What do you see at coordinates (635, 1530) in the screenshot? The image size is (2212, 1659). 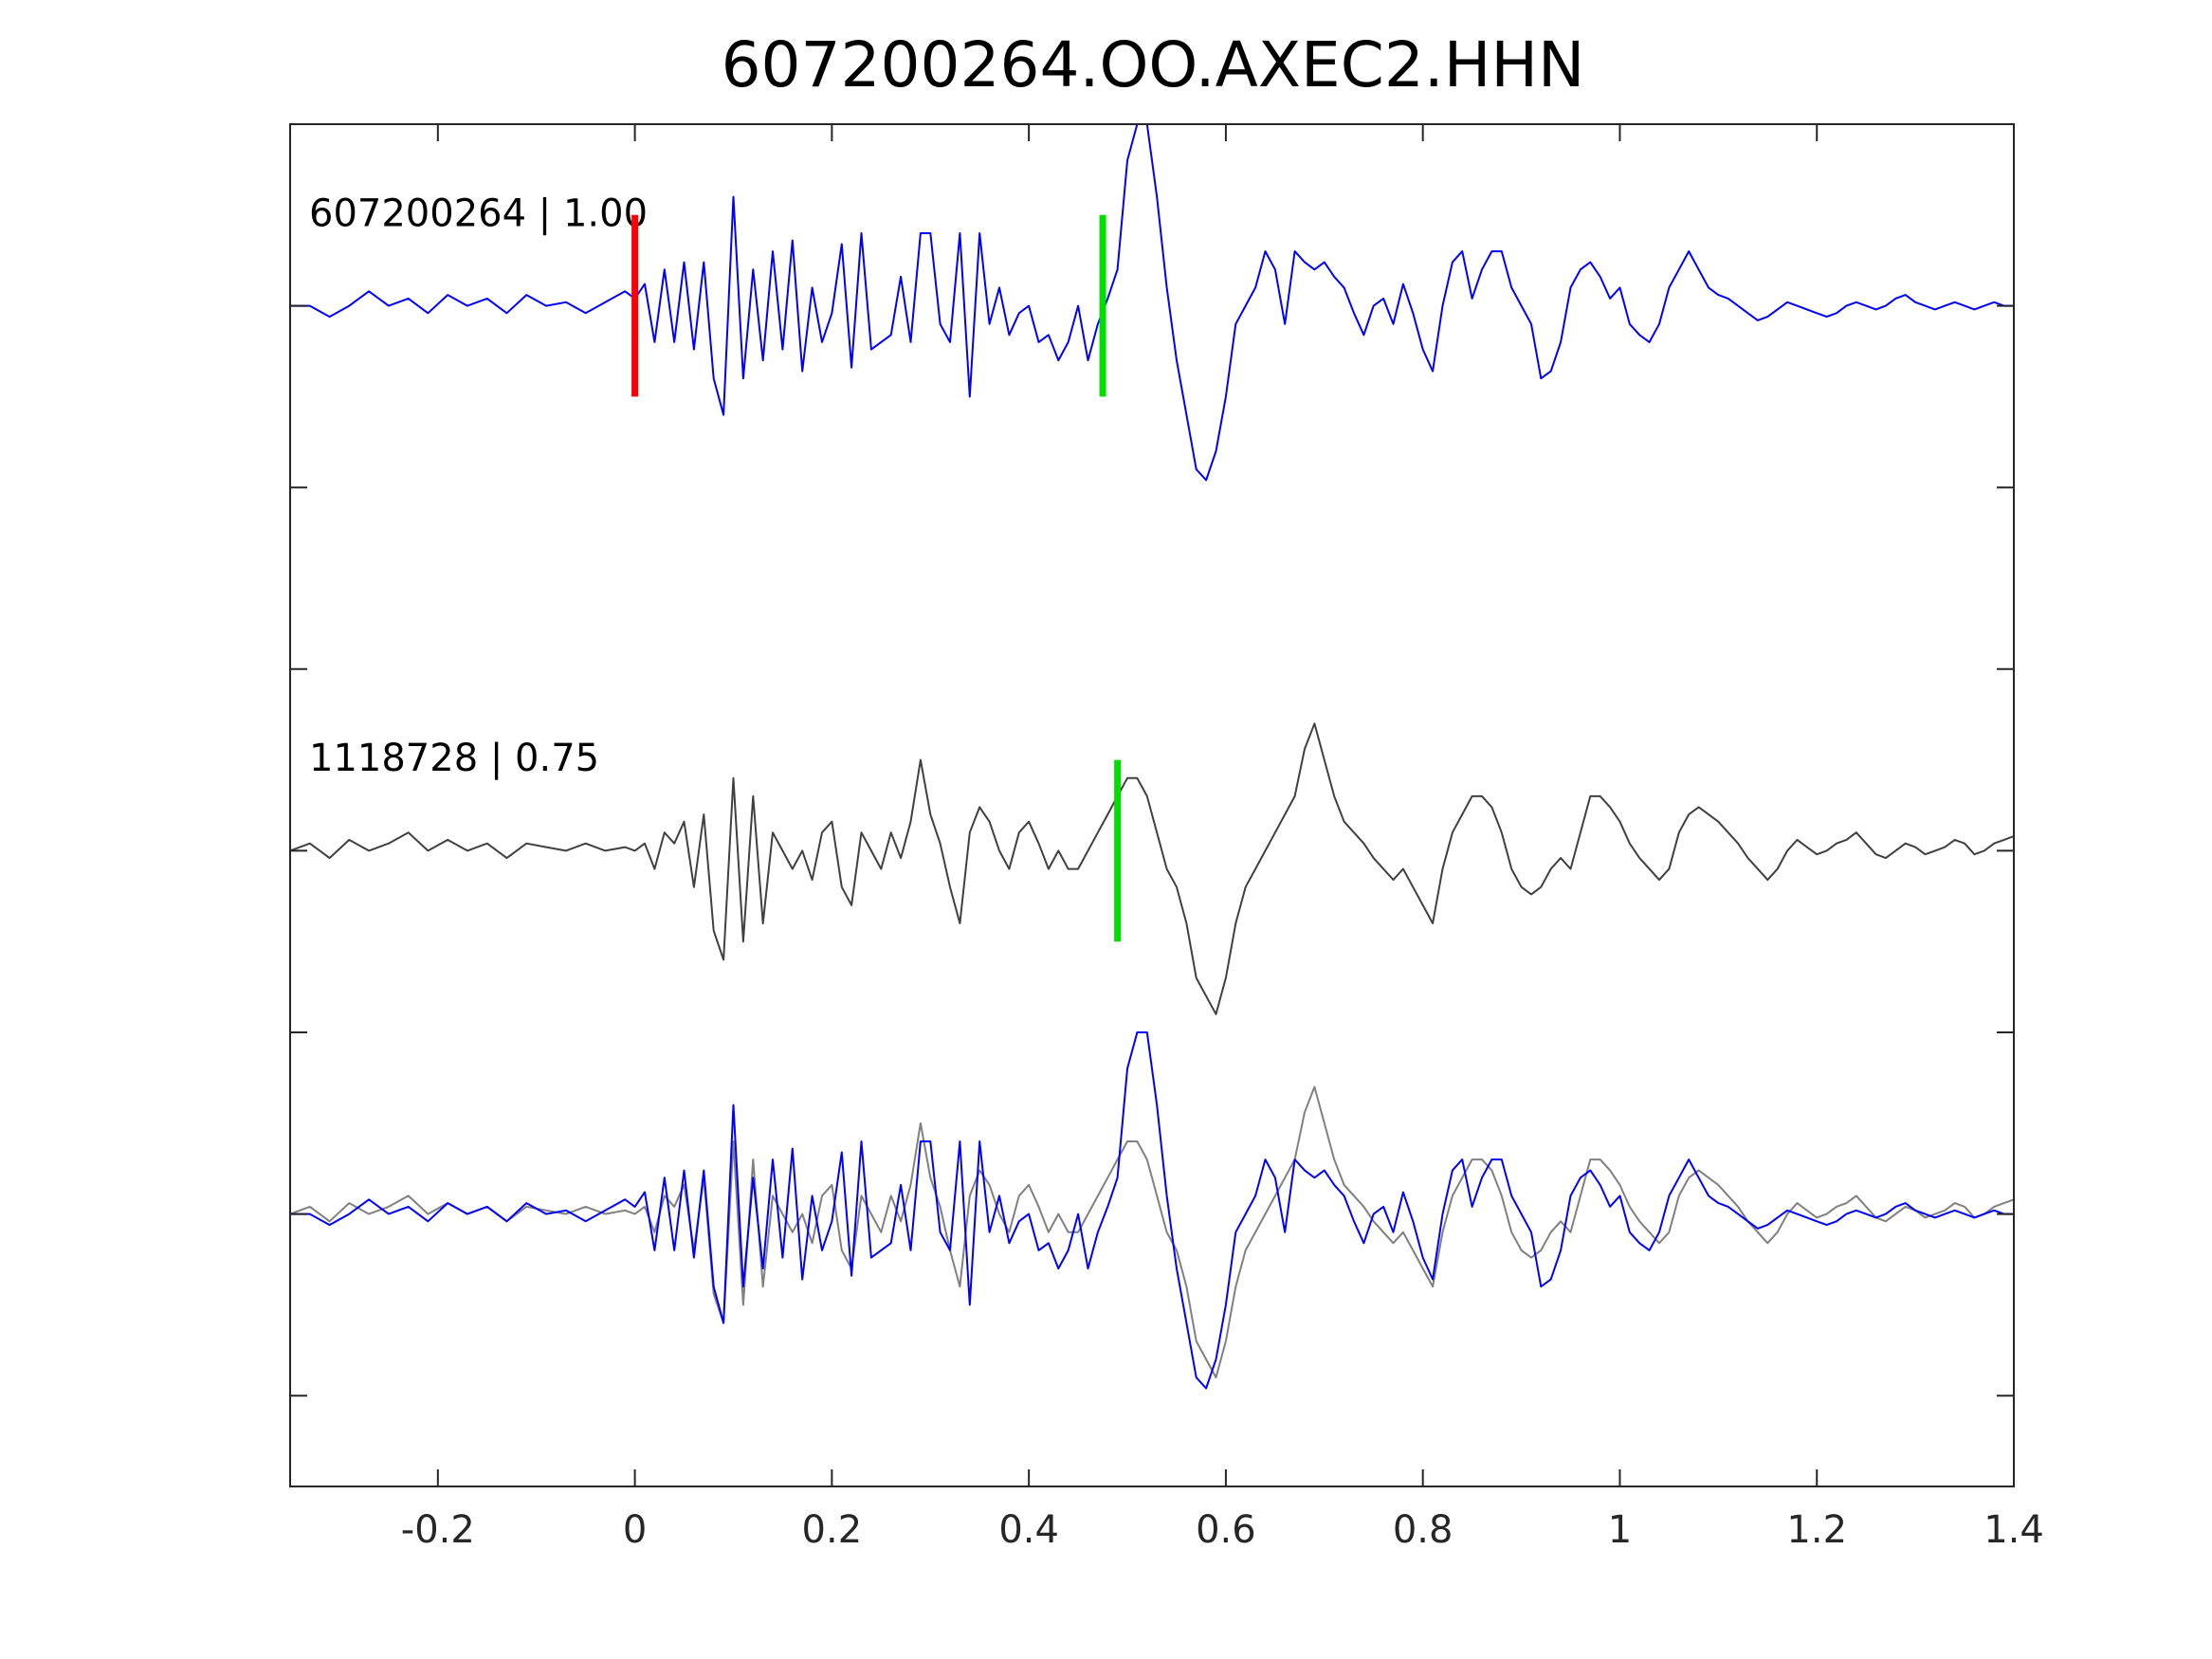 I see `x-tick-label: 0` at bounding box center [635, 1530].